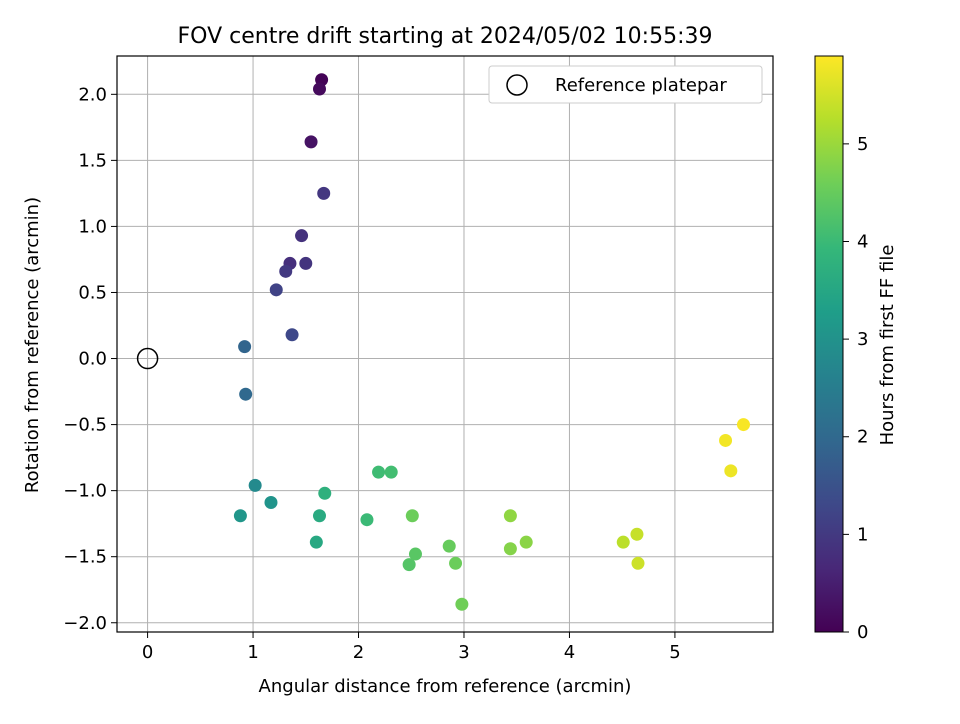 Image resolution: width=960 pixels, height=724 pixels. I want to click on legend-marker, so click(517, 85).